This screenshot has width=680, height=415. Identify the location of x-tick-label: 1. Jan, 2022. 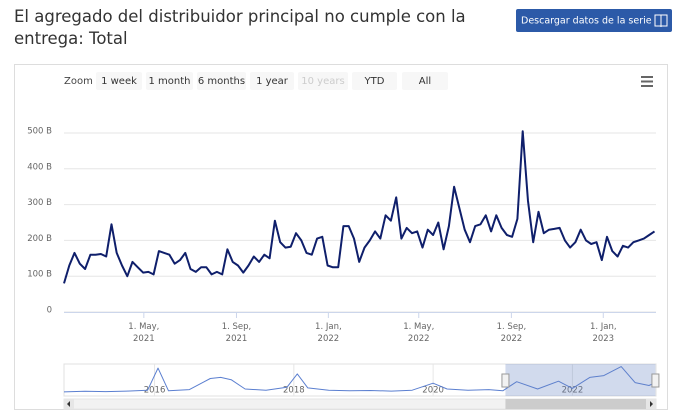
(328, 333).